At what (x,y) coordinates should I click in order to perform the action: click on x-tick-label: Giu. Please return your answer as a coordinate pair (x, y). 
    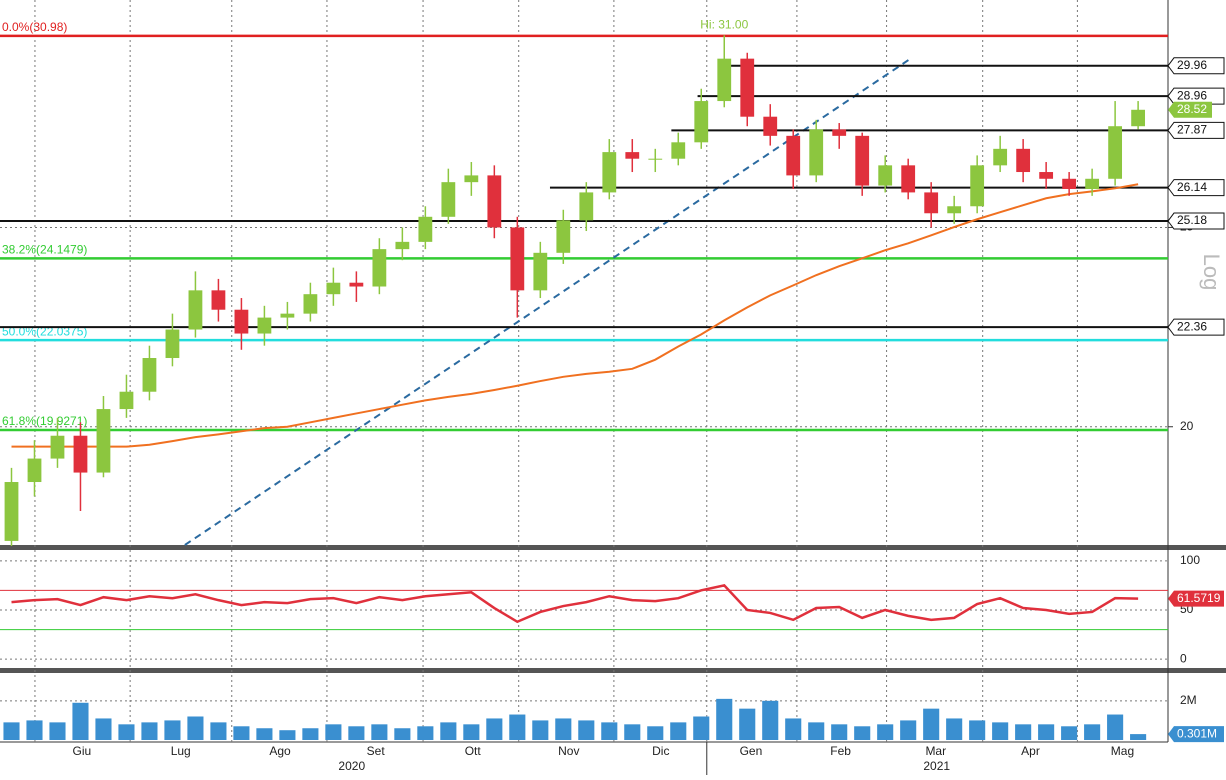
    Looking at the image, I should click on (82, 751).